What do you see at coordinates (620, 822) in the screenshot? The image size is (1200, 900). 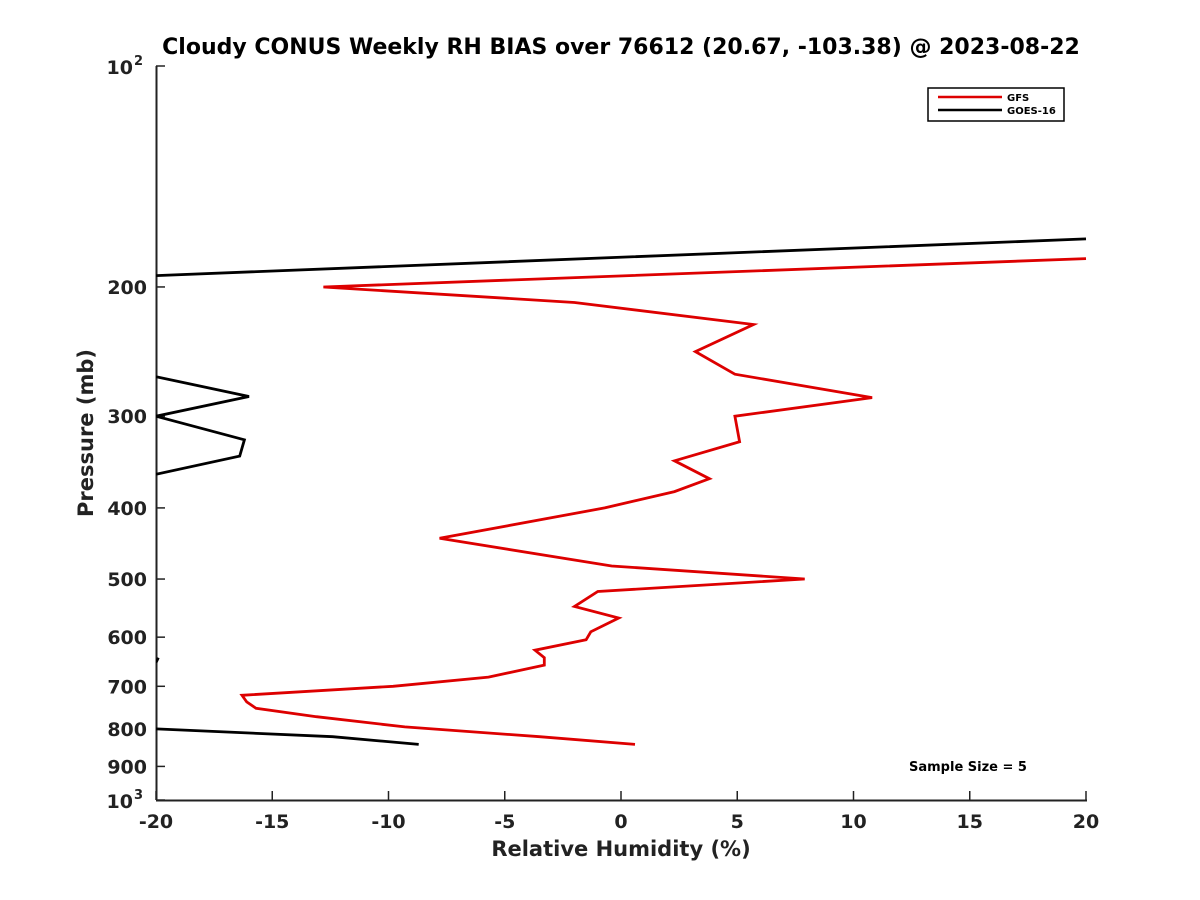 I see `x-tick-label: 0` at bounding box center [620, 822].